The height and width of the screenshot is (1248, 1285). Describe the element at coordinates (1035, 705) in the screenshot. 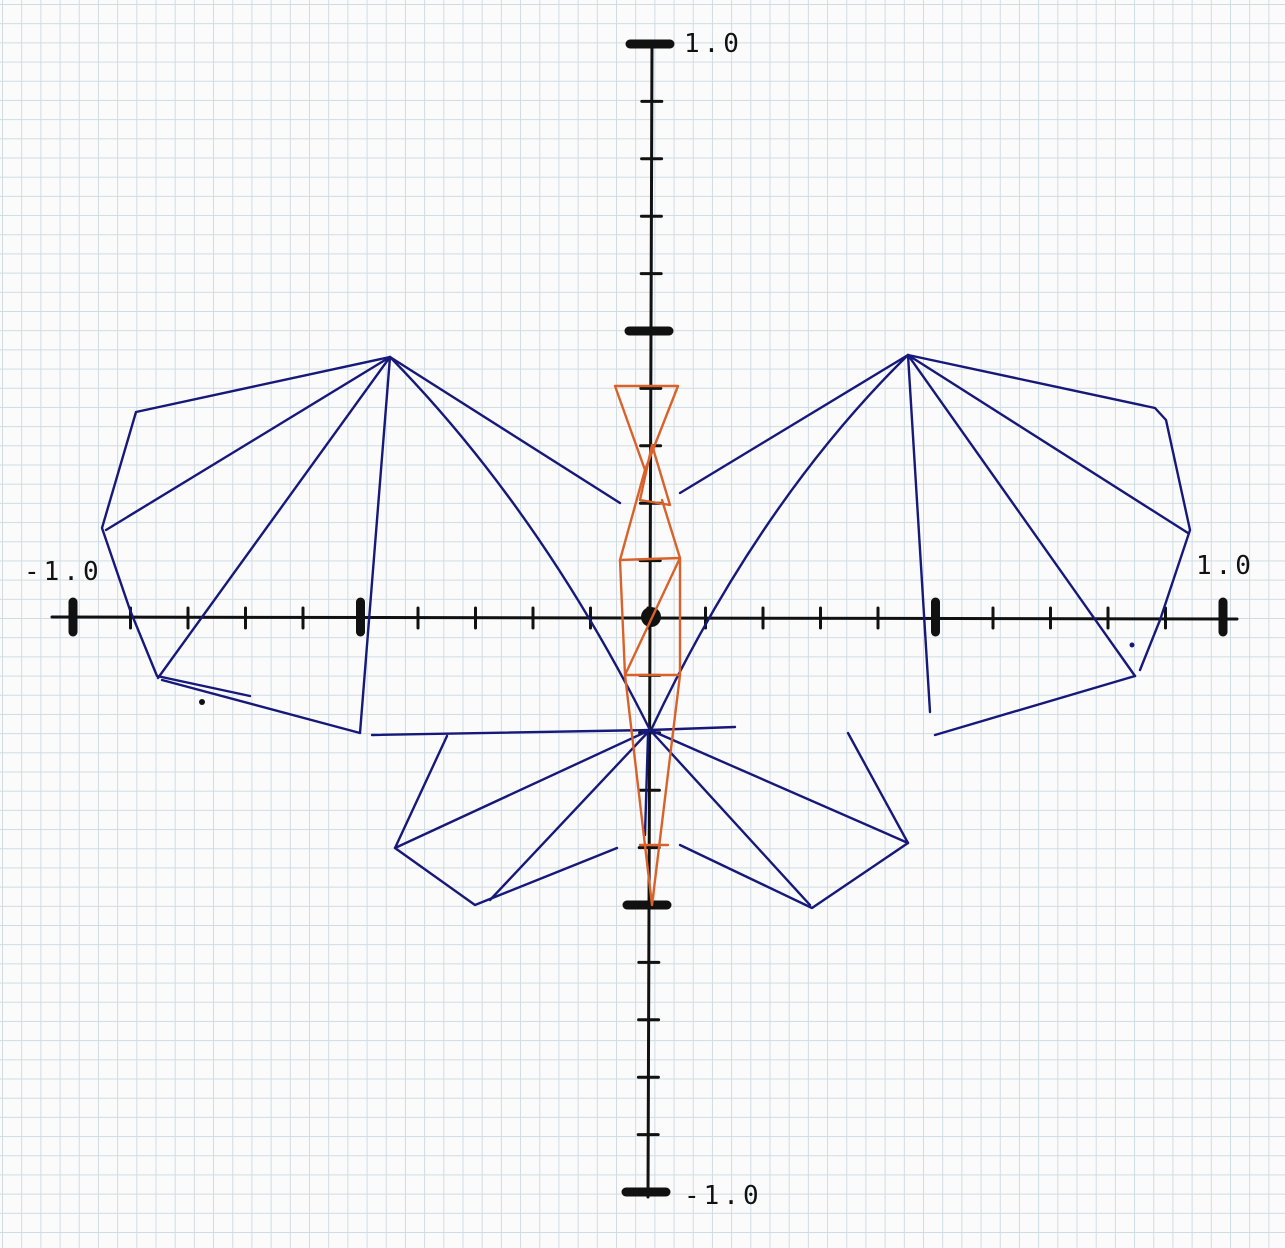

I see `right-upper-wing-lower-edge` at that location.